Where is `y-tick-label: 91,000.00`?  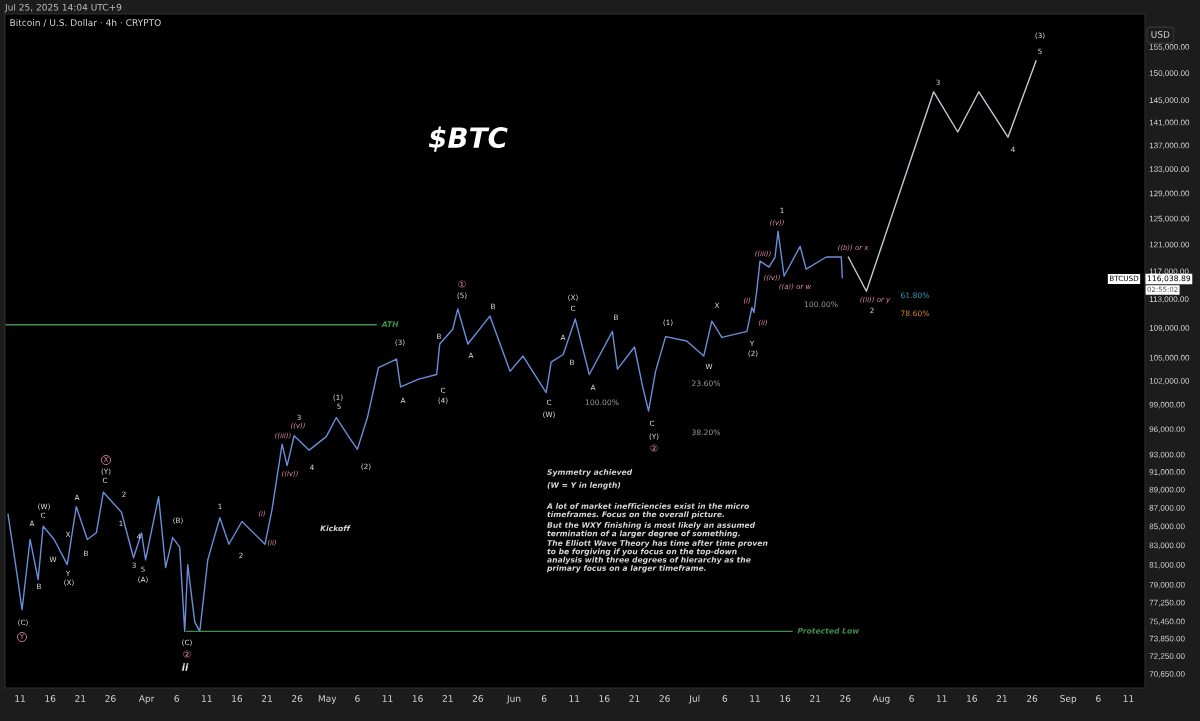
y-tick-label: 91,000.00 is located at coordinates (1167, 472).